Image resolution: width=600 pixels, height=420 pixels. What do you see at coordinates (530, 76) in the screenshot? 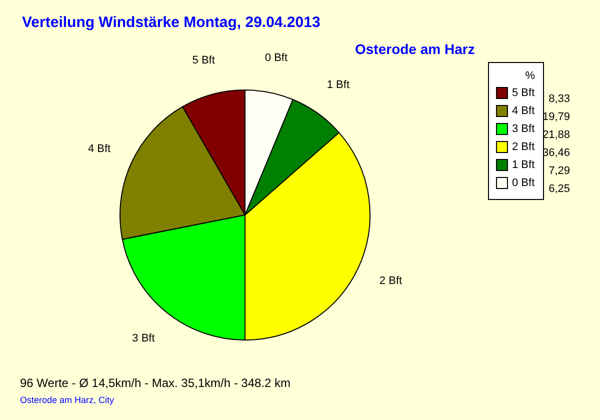
I see `legend-title: %` at bounding box center [530, 76].